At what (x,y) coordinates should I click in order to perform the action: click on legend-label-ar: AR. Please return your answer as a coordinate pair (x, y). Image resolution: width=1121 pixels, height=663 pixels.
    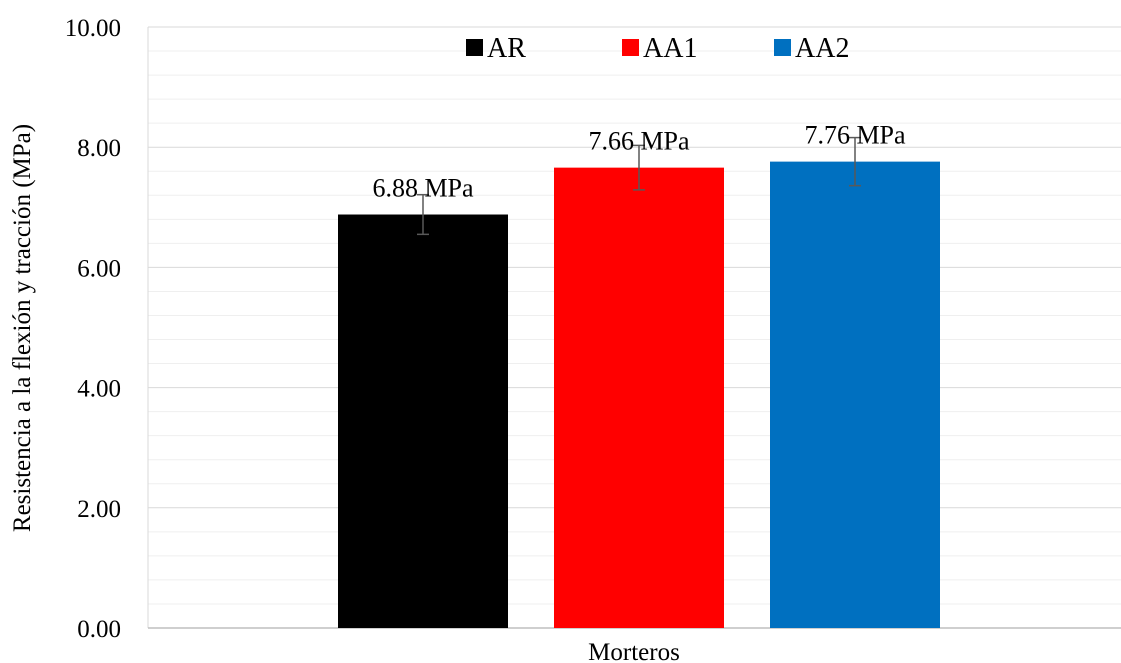
    Looking at the image, I should click on (506, 48).